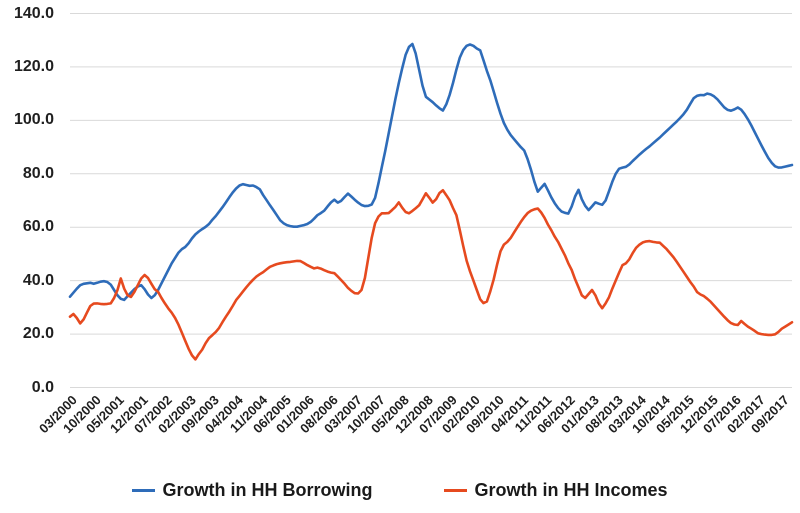 This screenshot has height=513, width=800. Describe the element at coordinates (38, 334) in the screenshot. I see `y-axis-tick-label: 20.0` at that location.